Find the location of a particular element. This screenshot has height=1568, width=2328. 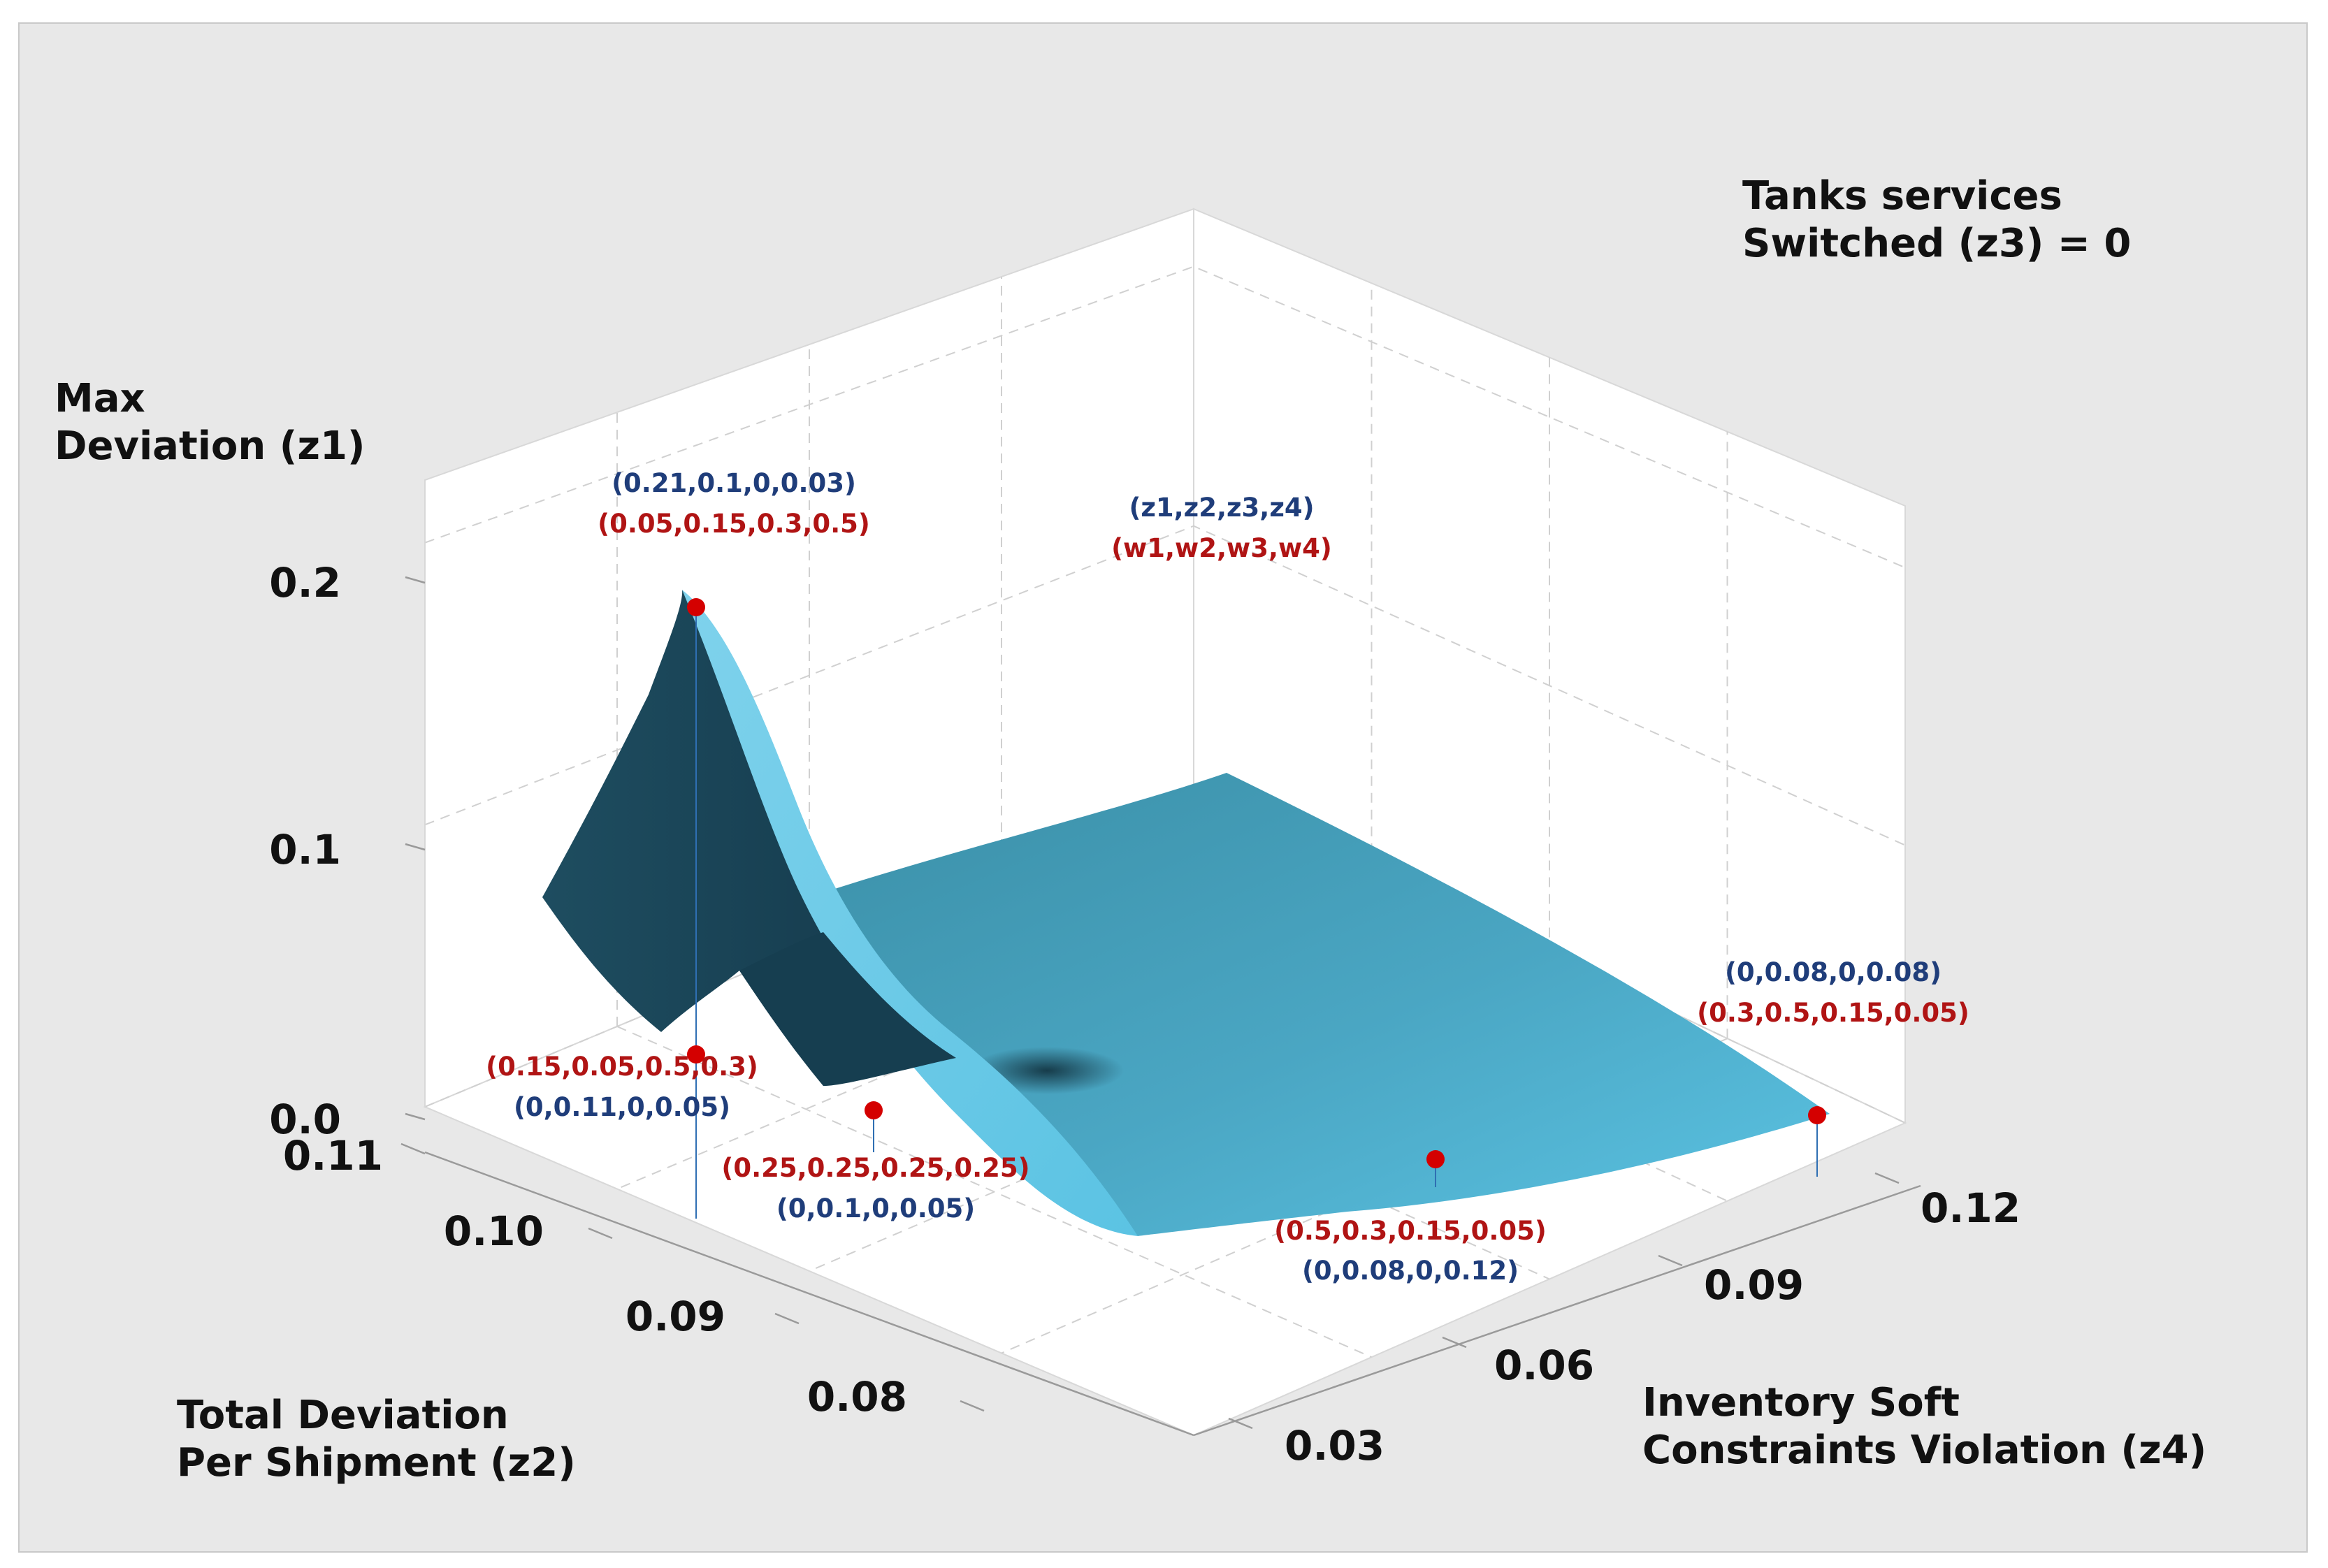

legend-weights: (w1,w2,w3,w4) is located at coordinates (1222, 548).